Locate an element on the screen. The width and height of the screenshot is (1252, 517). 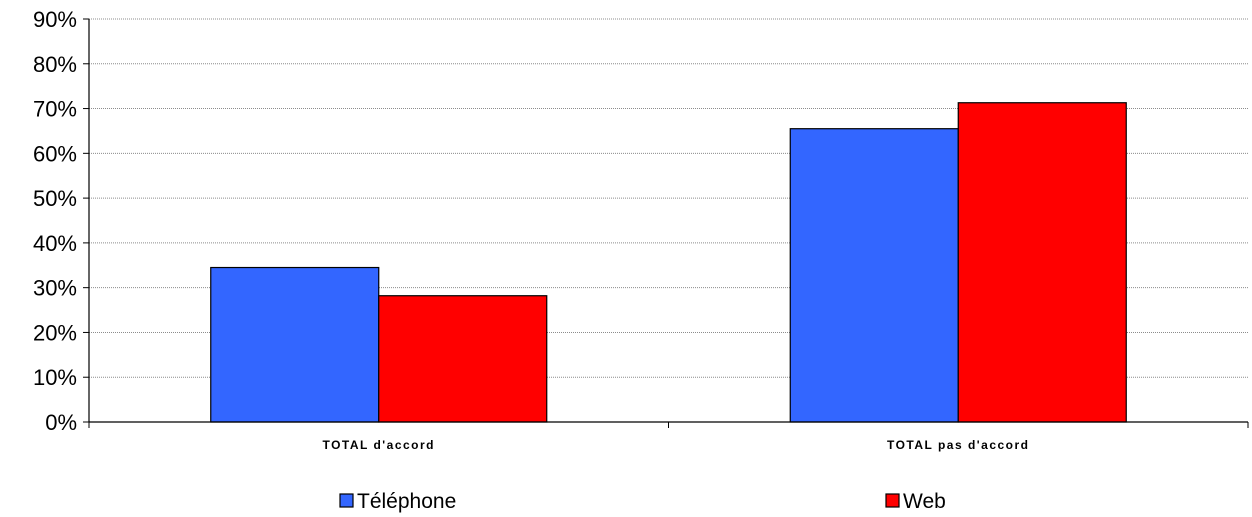
x-category-labels: TOTAL d'accord TOTAL pas d'accord is located at coordinates (676, 445).